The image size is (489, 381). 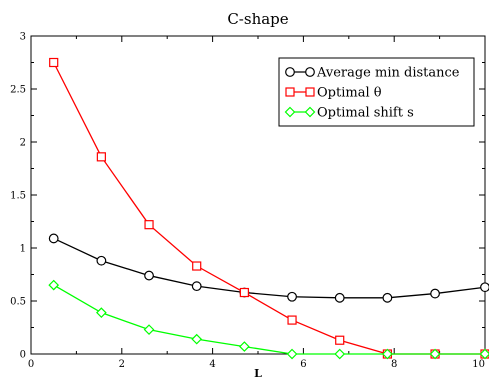 I want to click on chart-title: C-shape, so click(x=257, y=19).